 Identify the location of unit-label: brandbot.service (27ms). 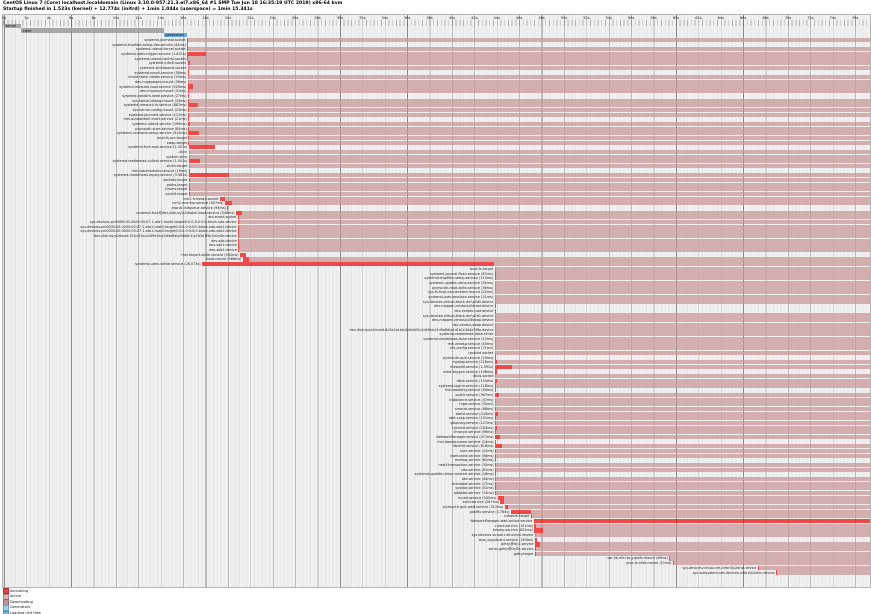
(472, 483).